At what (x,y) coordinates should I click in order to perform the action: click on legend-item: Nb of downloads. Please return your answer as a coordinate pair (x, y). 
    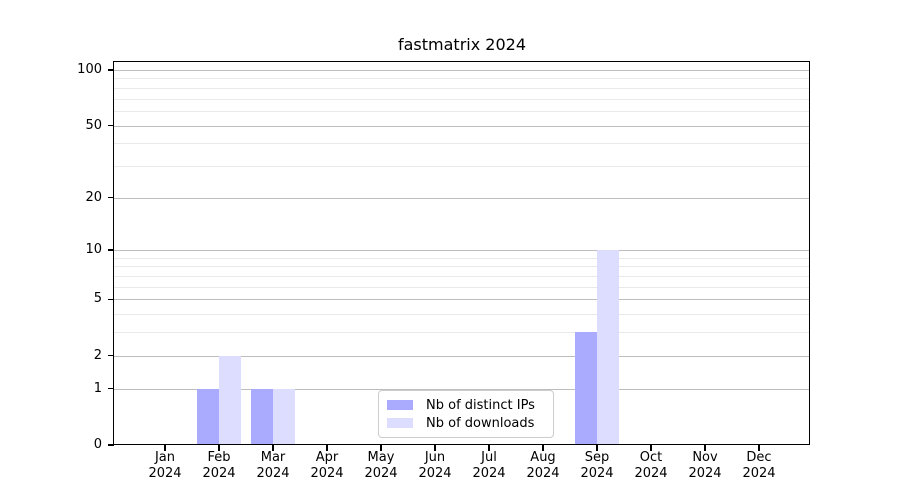
    Looking at the image, I should click on (466, 423).